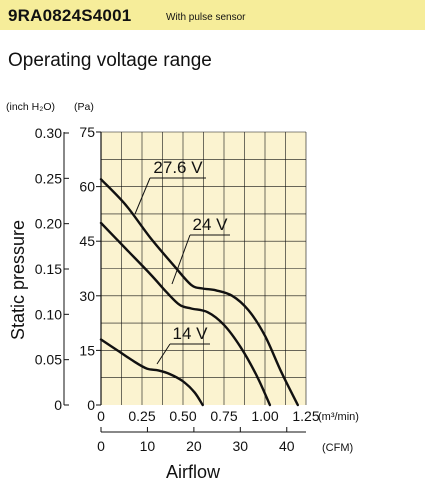 This screenshot has width=425, height=490. I want to click on curve-14v, so click(151, 372).